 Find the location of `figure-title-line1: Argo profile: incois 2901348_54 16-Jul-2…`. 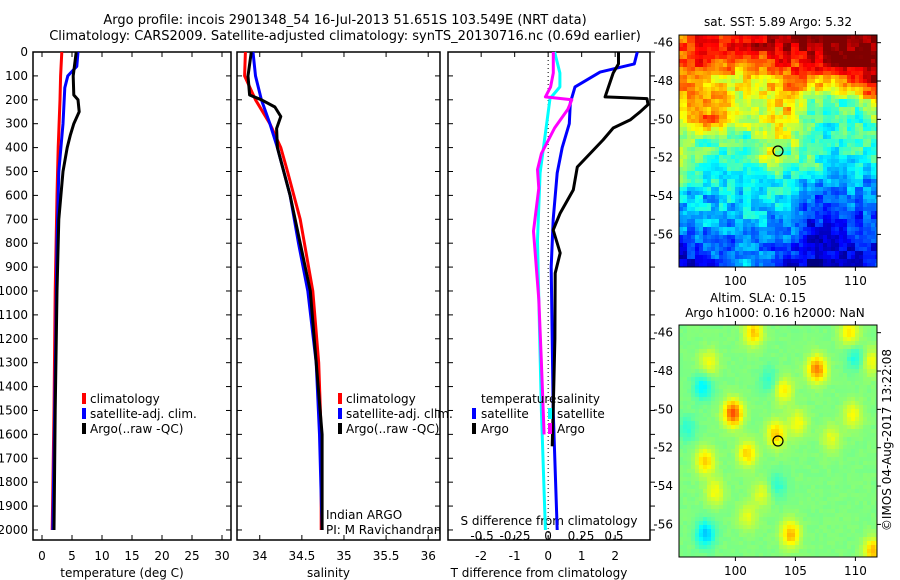

figure-title-line1: Argo profile: incois 2901348_54 16-Jul-2… is located at coordinates (345, 20).